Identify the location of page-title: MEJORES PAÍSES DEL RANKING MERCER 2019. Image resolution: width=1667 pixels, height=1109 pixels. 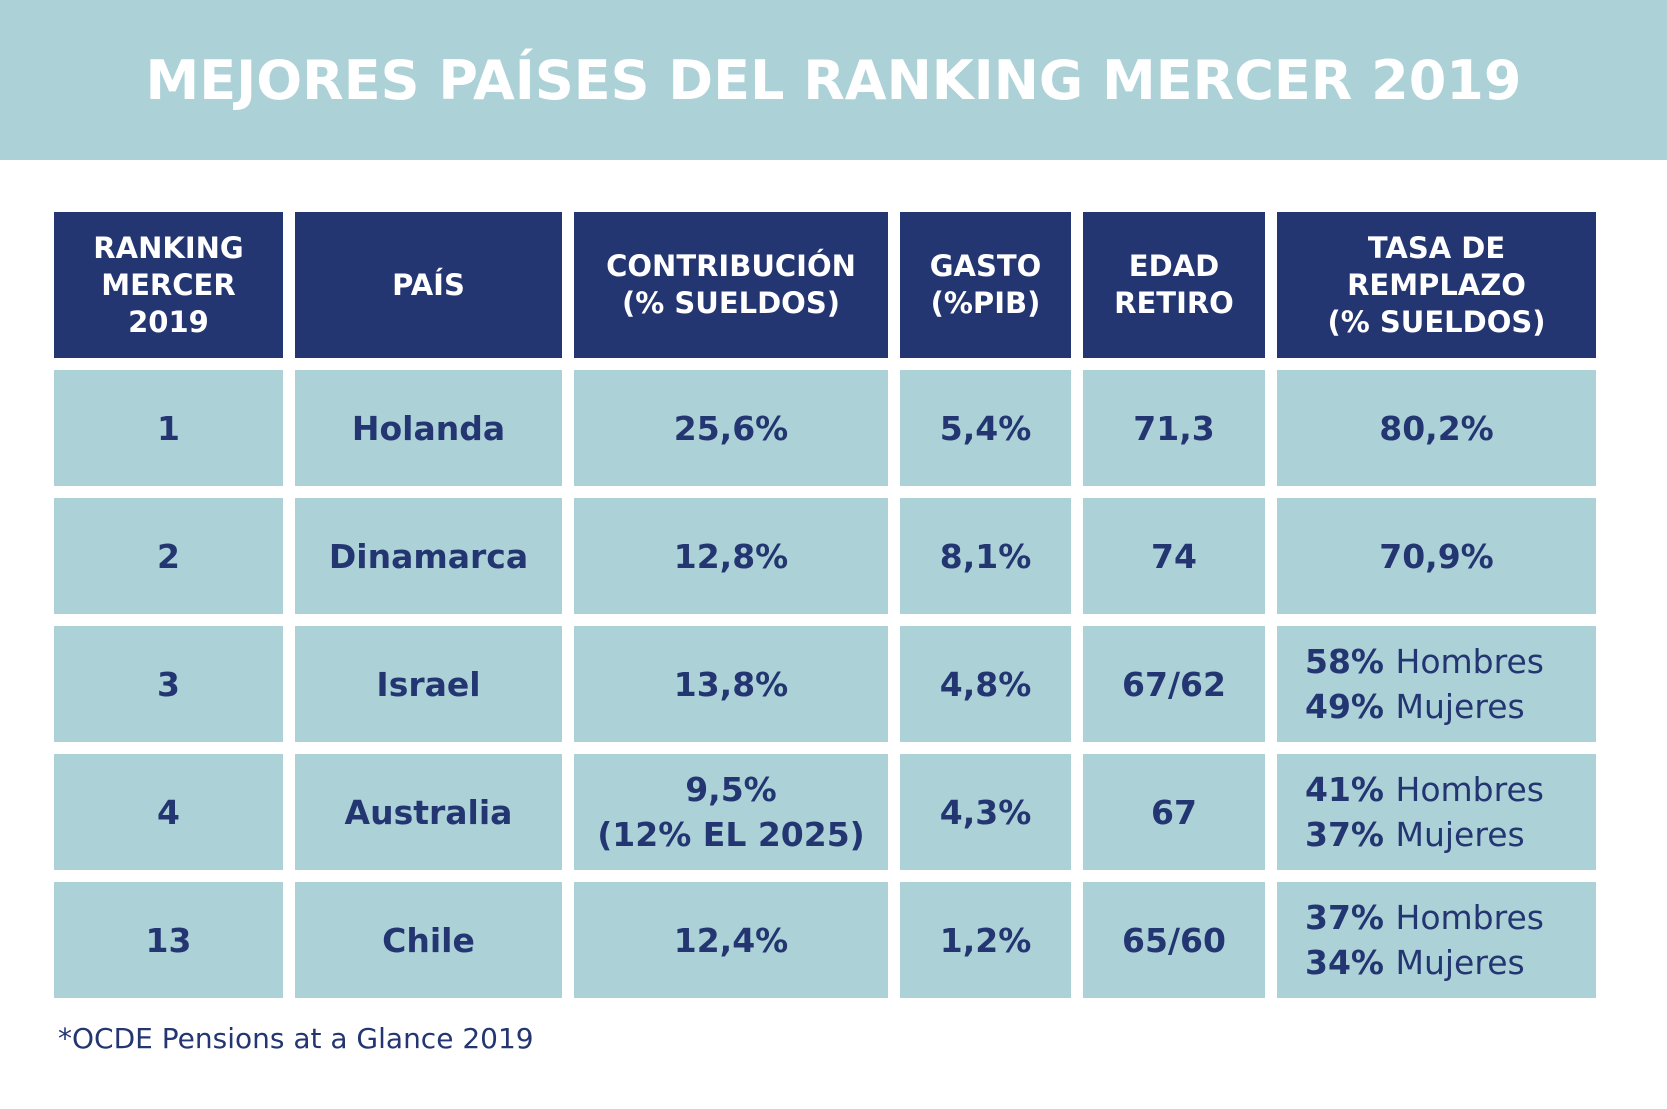
(833, 80).